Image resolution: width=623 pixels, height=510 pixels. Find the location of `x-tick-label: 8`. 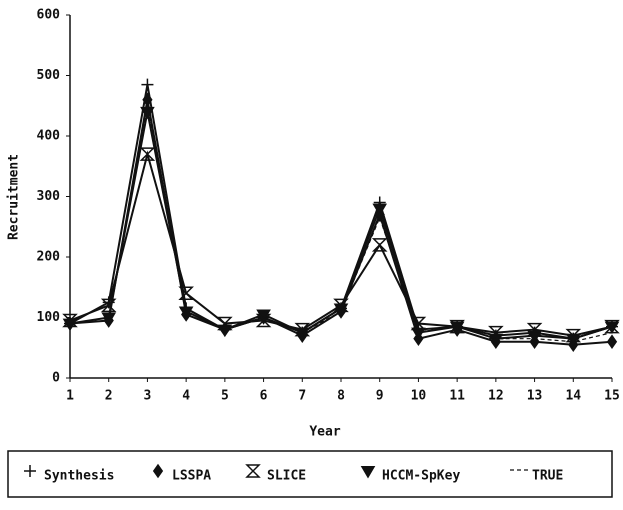

x-tick-label: 8 is located at coordinates (341, 396).